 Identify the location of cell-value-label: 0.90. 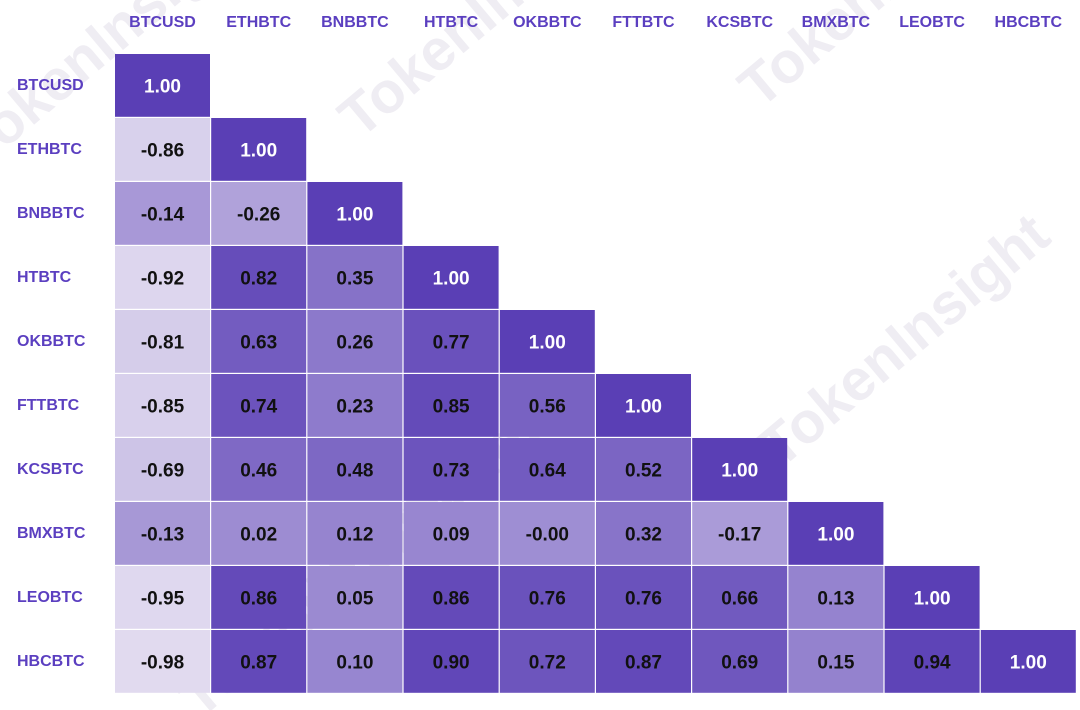
(451, 662).